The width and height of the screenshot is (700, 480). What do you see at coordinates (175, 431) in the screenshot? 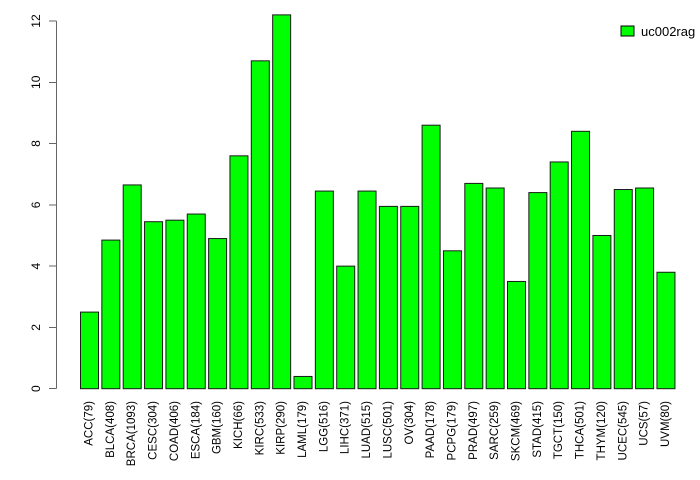
I see `x-axis-label: COAD(406)` at bounding box center [175, 431].